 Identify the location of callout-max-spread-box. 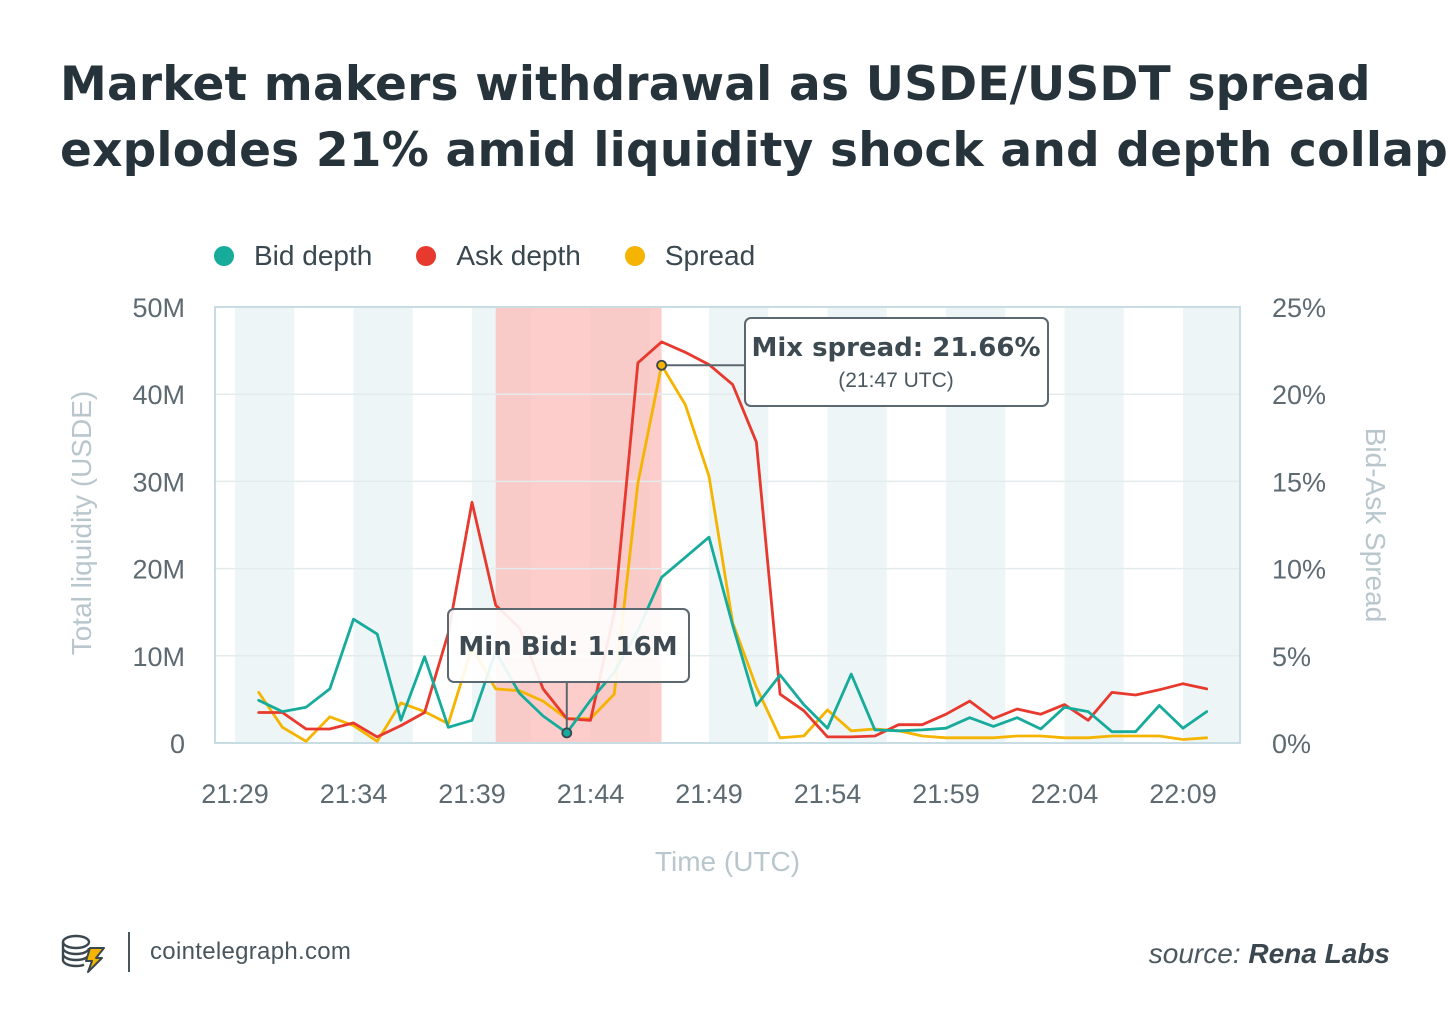
(896, 362).